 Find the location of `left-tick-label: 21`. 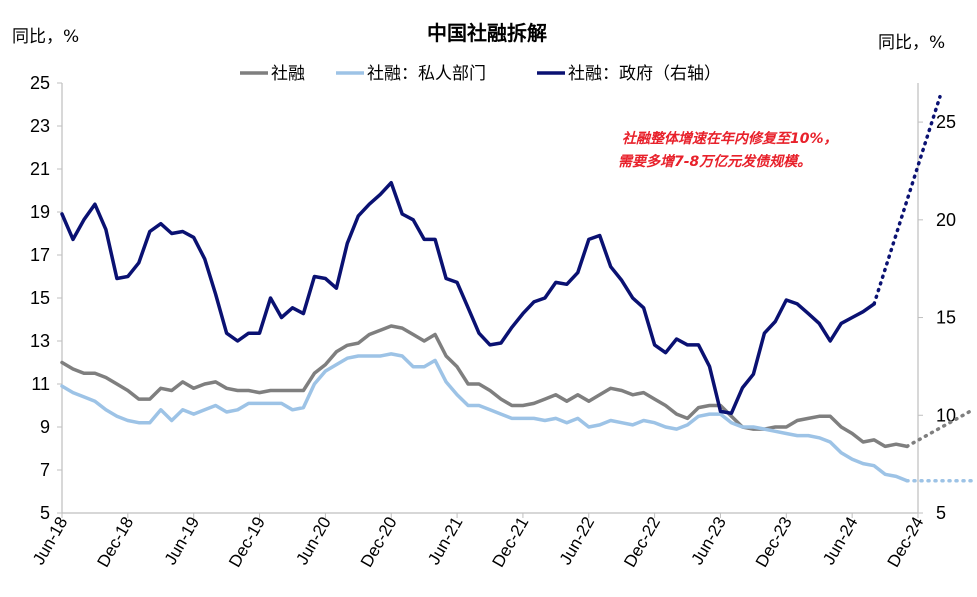

left-tick-label: 21 is located at coordinates (40, 169).